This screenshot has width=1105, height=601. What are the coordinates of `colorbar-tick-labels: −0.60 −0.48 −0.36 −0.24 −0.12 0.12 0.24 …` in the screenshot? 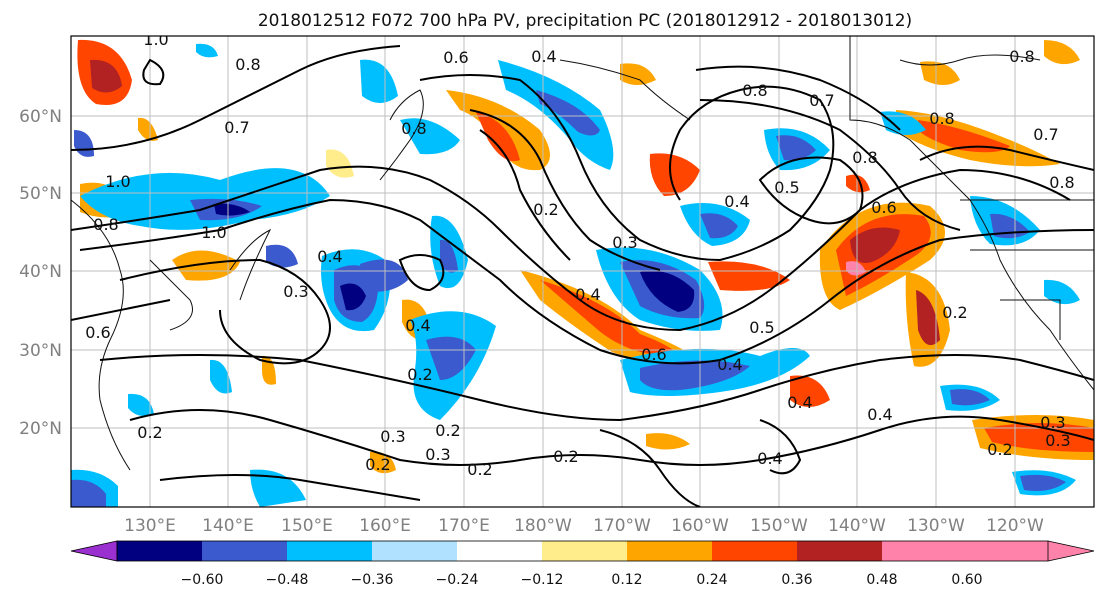 It's located at (582, 580).